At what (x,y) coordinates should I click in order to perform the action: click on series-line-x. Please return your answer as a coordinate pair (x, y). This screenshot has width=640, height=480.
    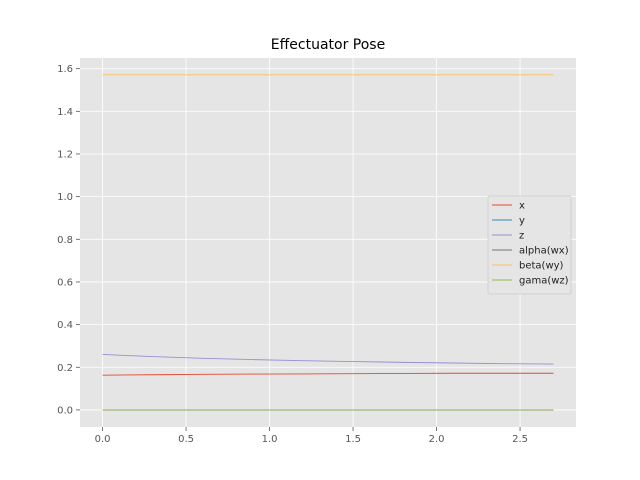
    Looking at the image, I should click on (328, 374).